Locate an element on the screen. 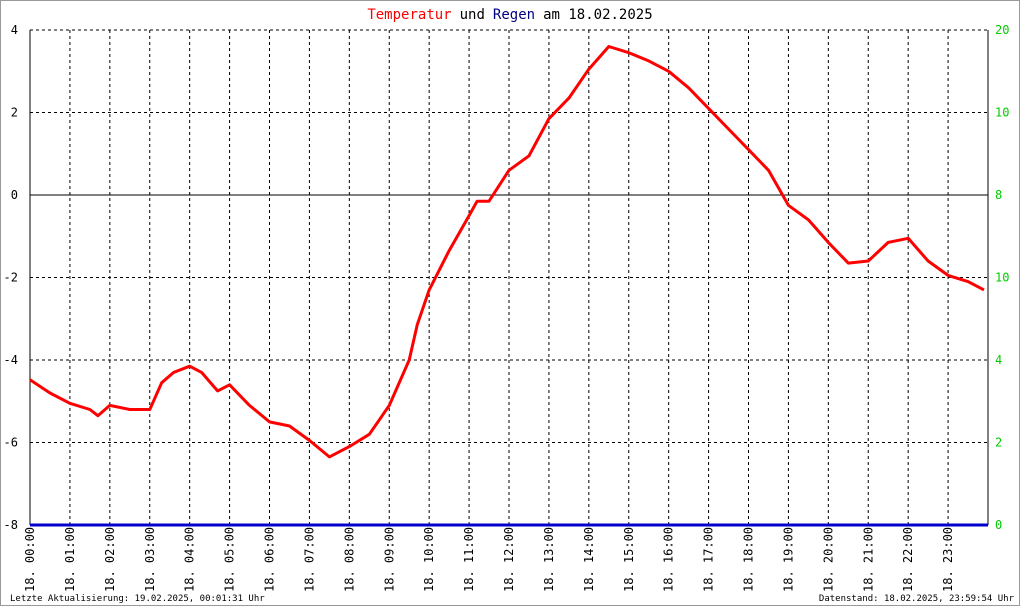 The width and height of the screenshot is (1020, 606). y2-tick-label: 0 is located at coordinates (998, 525).